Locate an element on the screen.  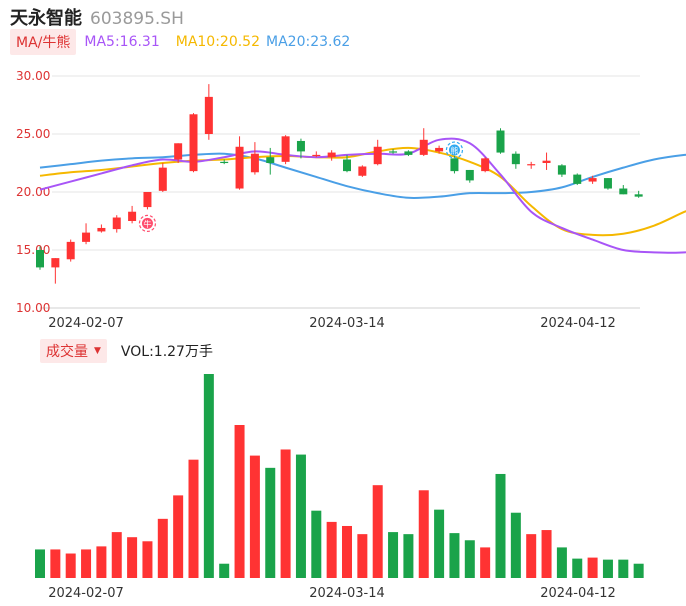
ma10-line is located at coordinates (362, 191).